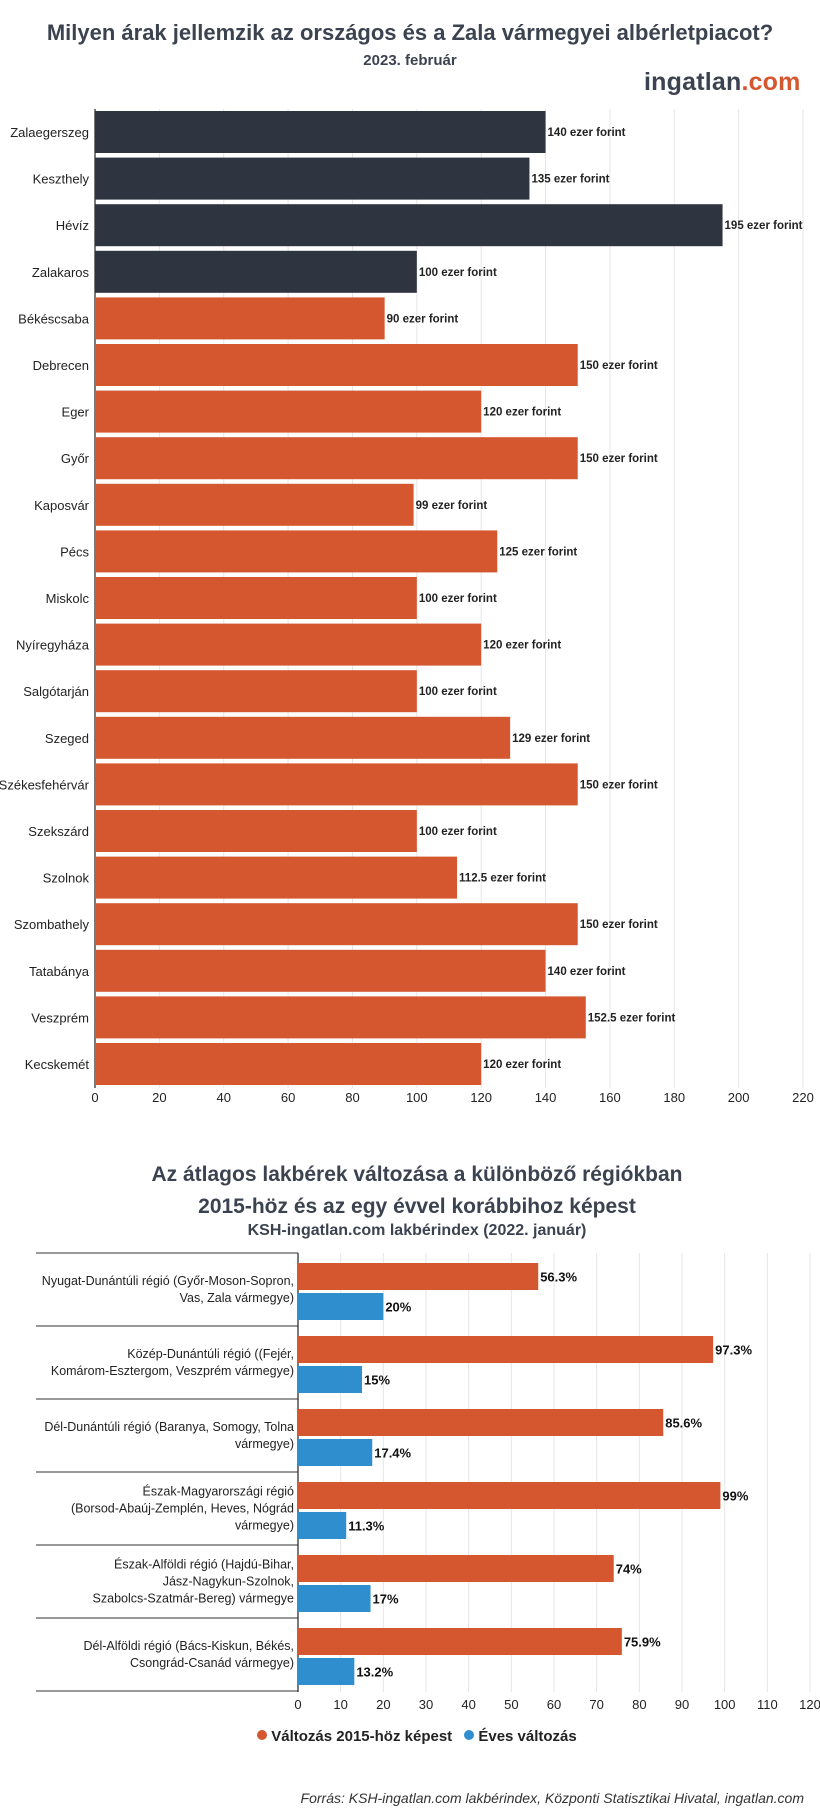 The image size is (820, 1816). I want to click on legend-item-annual: Éves változás, so click(520, 1736).